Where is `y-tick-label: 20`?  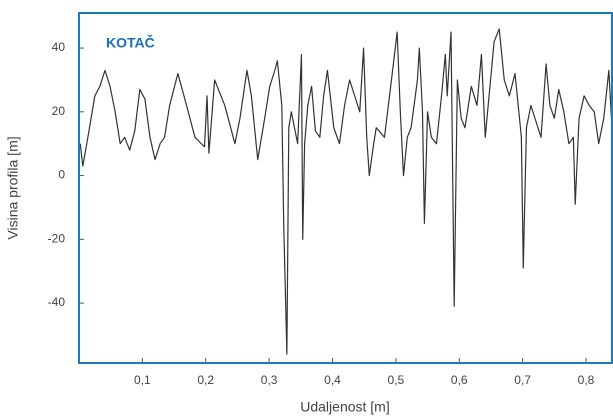 y-tick-label: 20 is located at coordinates (59, 111).